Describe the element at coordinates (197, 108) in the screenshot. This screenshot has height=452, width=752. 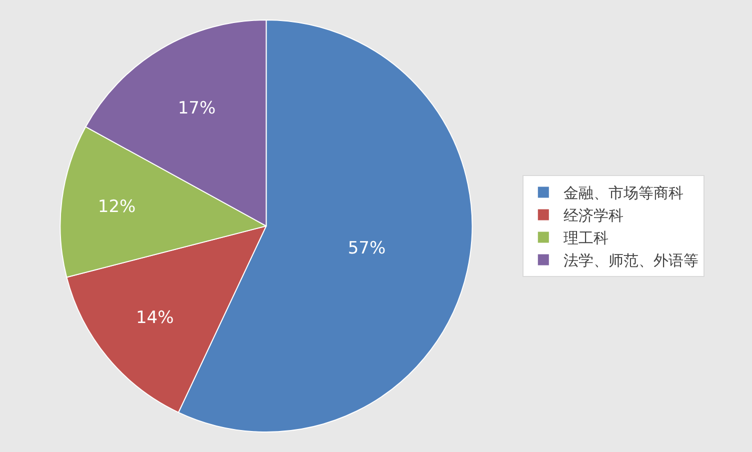
I see `data-label: 17%` at that location.